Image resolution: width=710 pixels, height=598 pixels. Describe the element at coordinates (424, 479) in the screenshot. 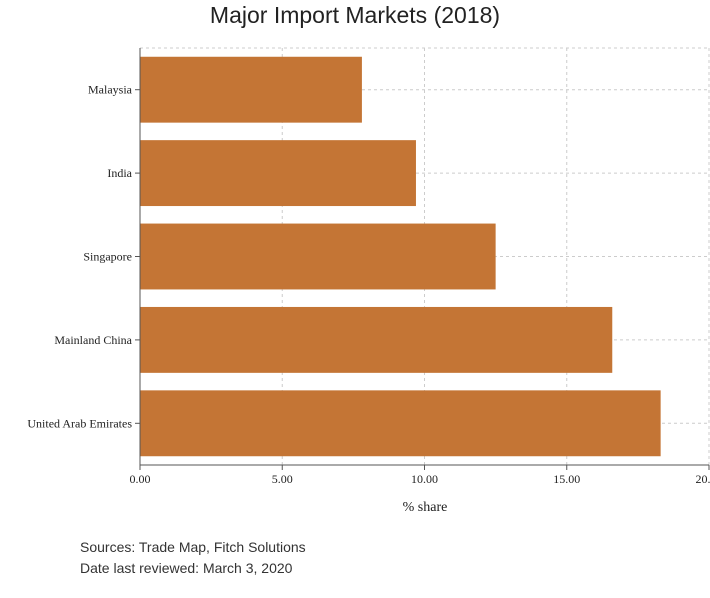

I see `x-tick-label: 10.00` at that location.